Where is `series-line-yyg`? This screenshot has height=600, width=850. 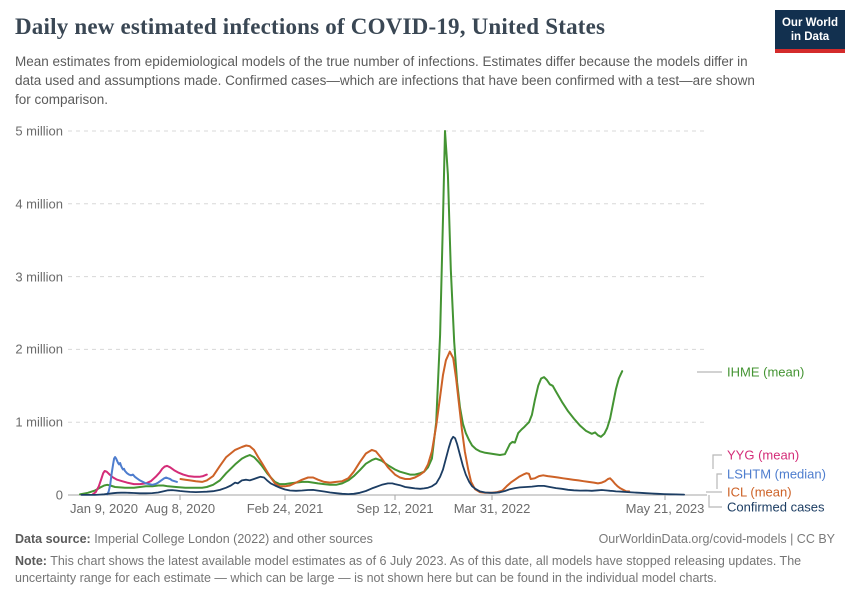
series-line-yyg is located at coordinates (149, 480).